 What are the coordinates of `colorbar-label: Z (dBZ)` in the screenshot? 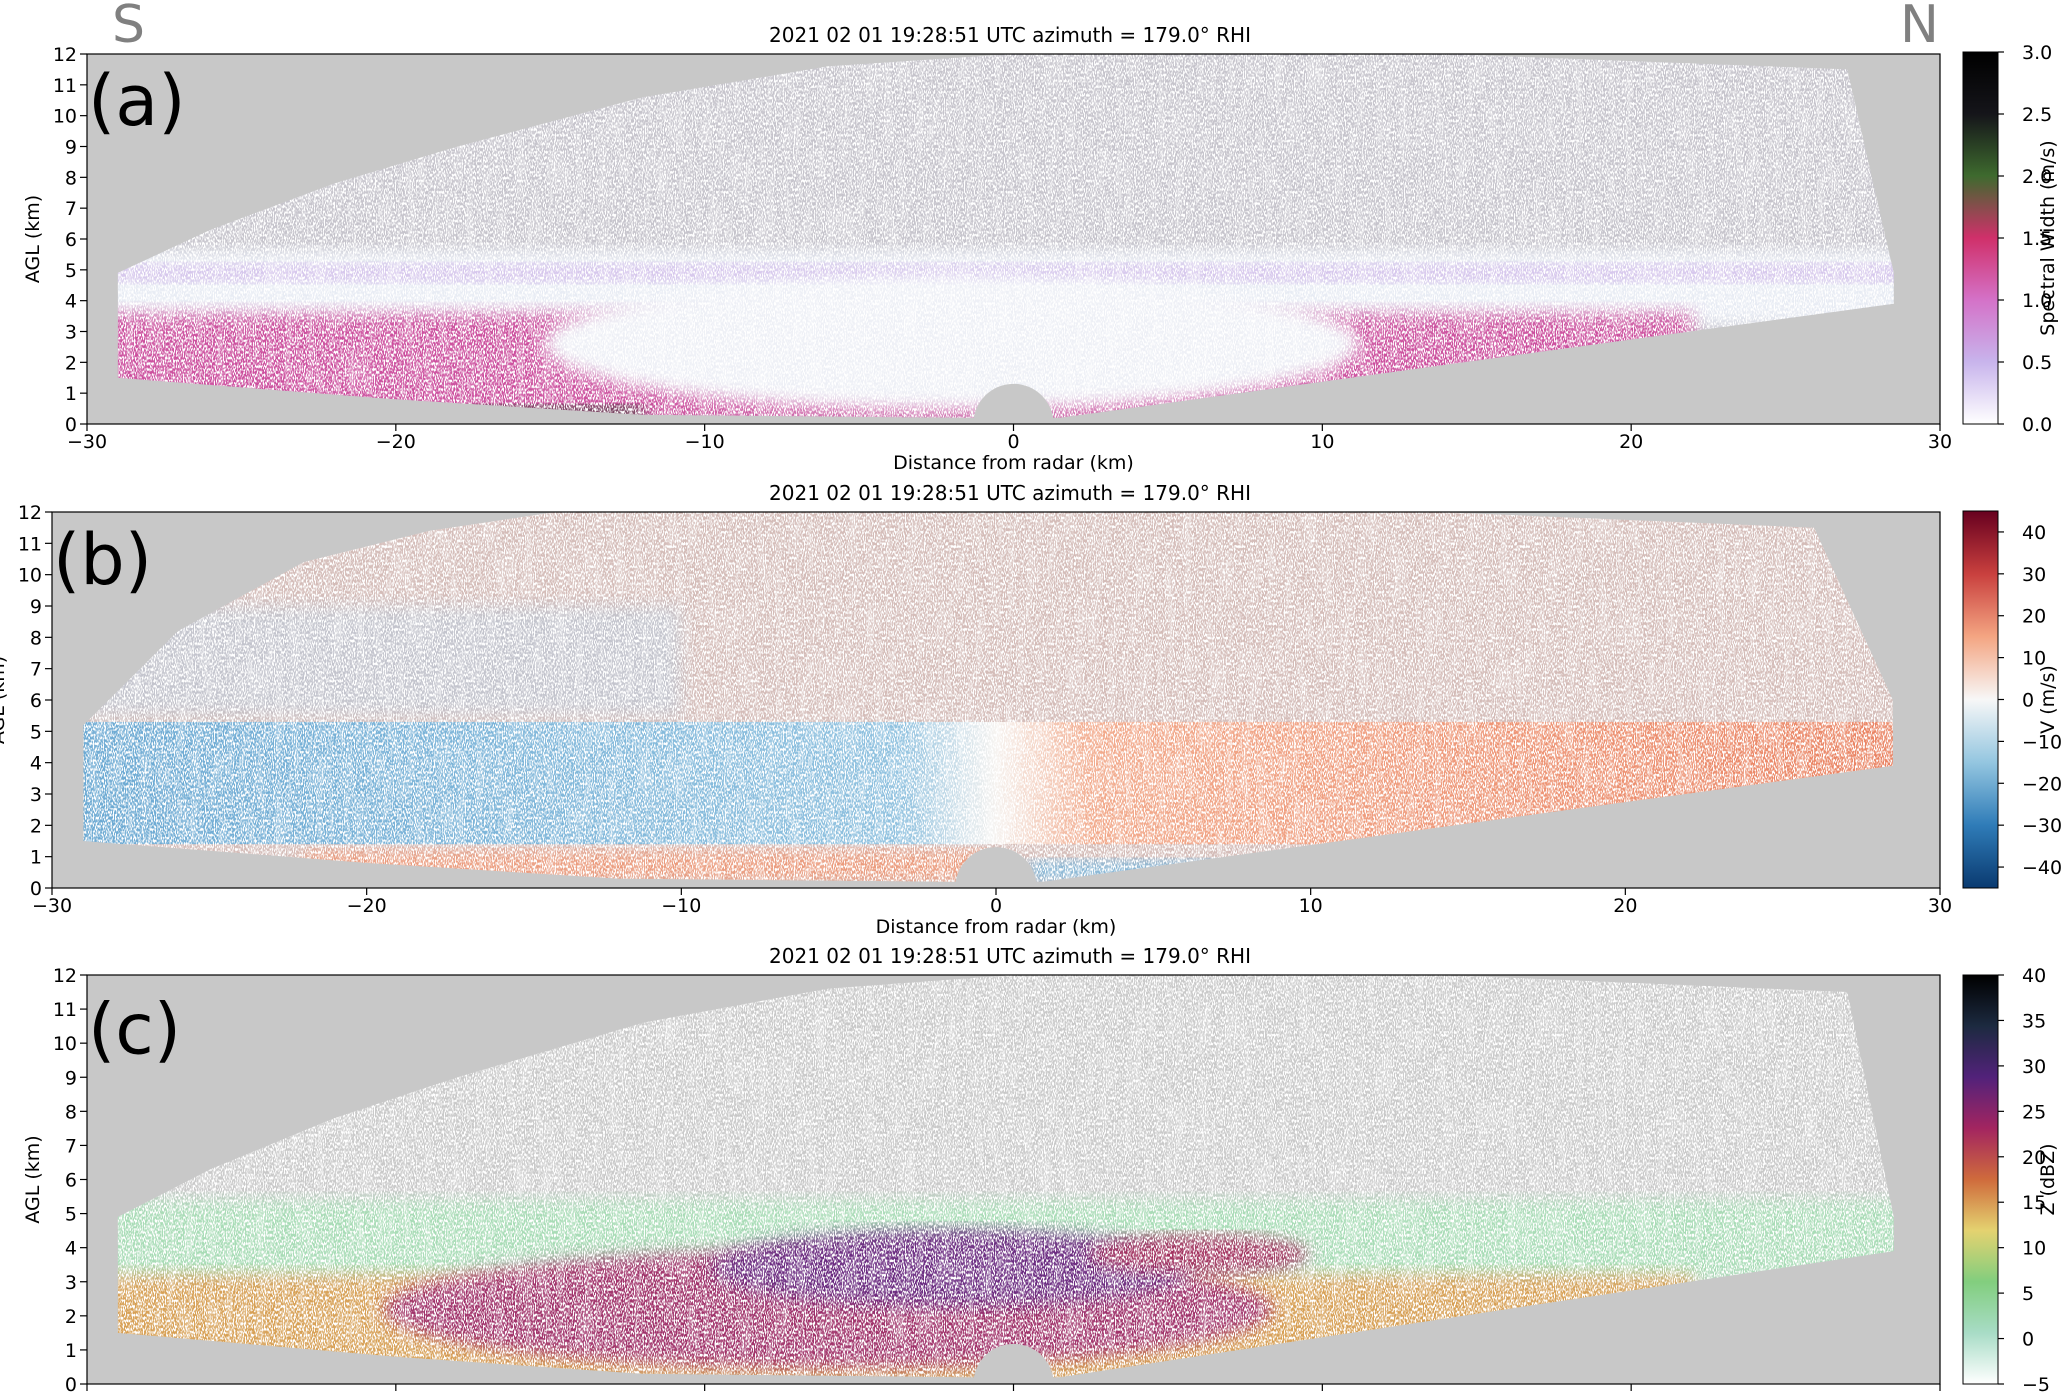 It's located at (2048, 1180).